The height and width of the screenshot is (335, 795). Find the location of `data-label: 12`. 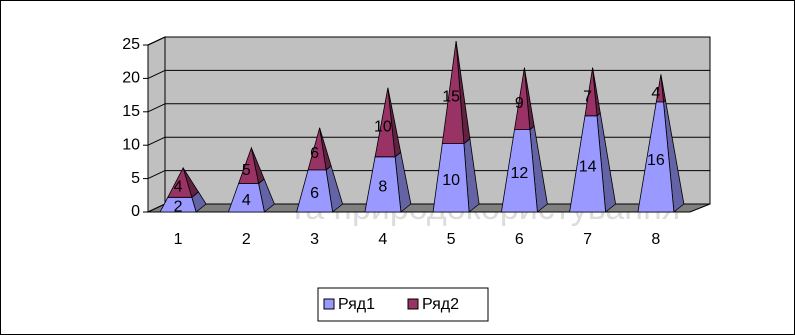

data-label: 12 is located at coordinates (519, 173).